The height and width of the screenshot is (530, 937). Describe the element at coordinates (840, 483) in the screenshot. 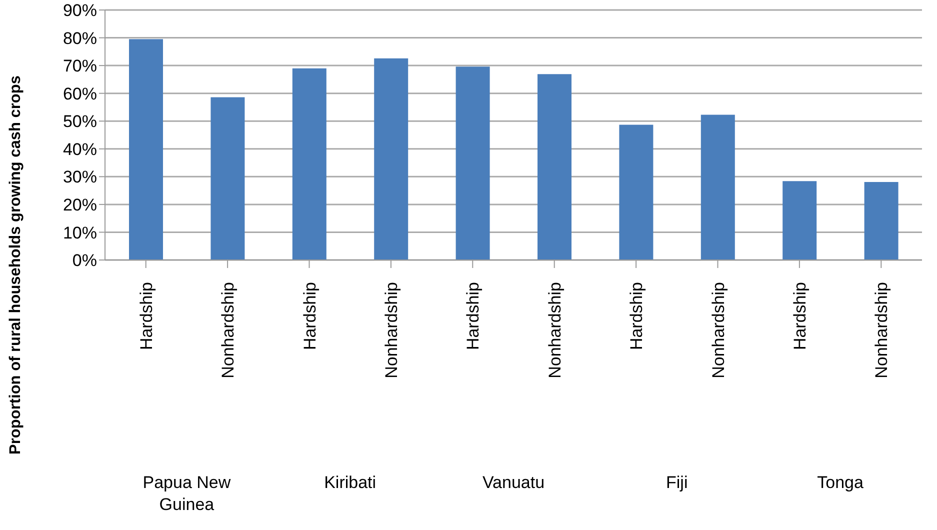

I see `text: Tonga` at that location.